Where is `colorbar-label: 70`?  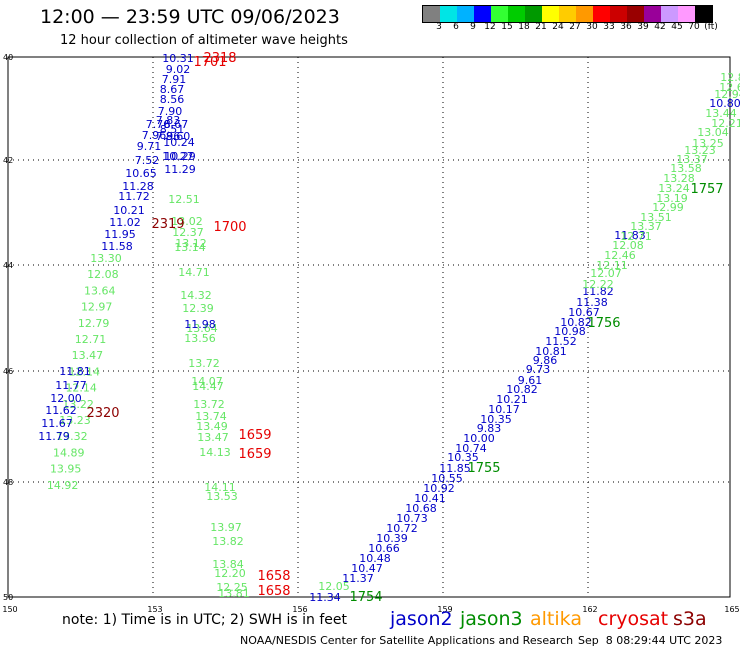
colorbar-label: 70 is located at coordinates (694, 27).